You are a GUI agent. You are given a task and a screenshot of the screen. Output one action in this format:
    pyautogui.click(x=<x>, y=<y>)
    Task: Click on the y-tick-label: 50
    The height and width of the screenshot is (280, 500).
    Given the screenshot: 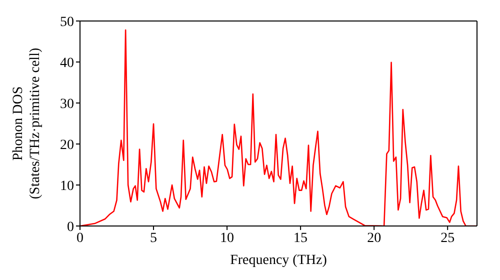 What is the action you would take?
    pyautogui.click(x=67, y=22)
    